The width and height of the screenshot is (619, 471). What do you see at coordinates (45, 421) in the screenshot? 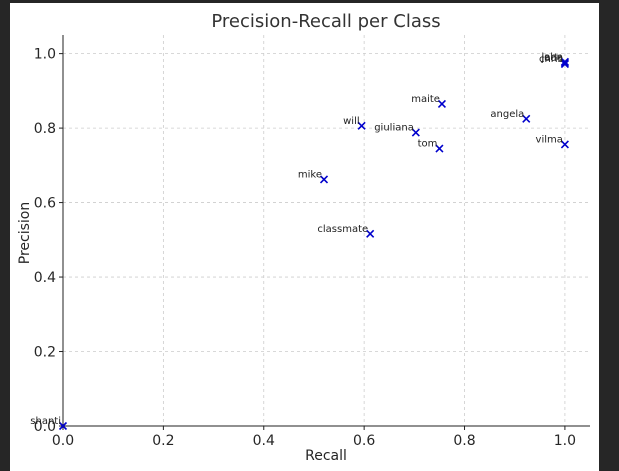
I see `point-label: shanti` at bounding box center [45, 421].